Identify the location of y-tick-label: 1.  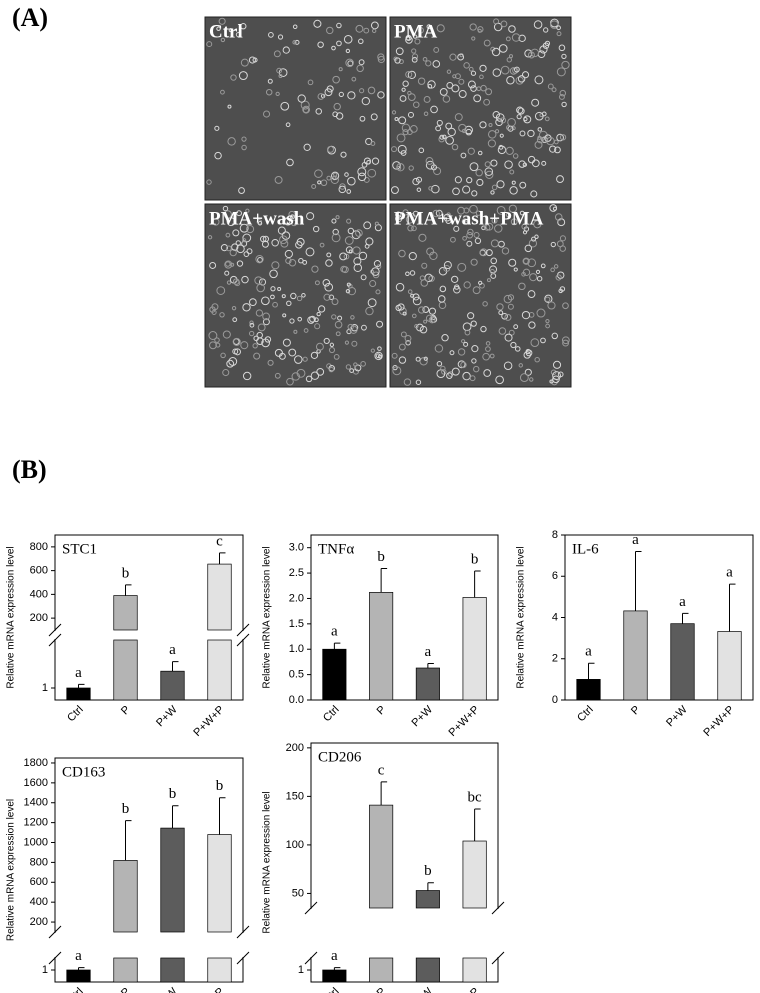
(301, 970).